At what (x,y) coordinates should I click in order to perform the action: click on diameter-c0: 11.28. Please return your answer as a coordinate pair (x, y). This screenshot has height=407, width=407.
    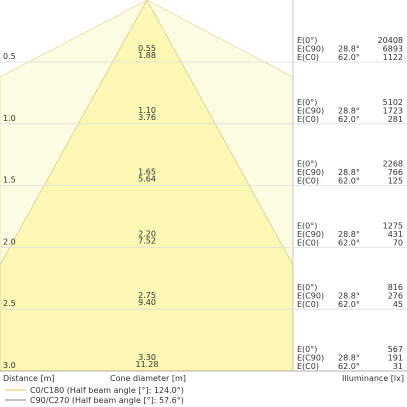
    Looking at the image, I should click on (147, 364).